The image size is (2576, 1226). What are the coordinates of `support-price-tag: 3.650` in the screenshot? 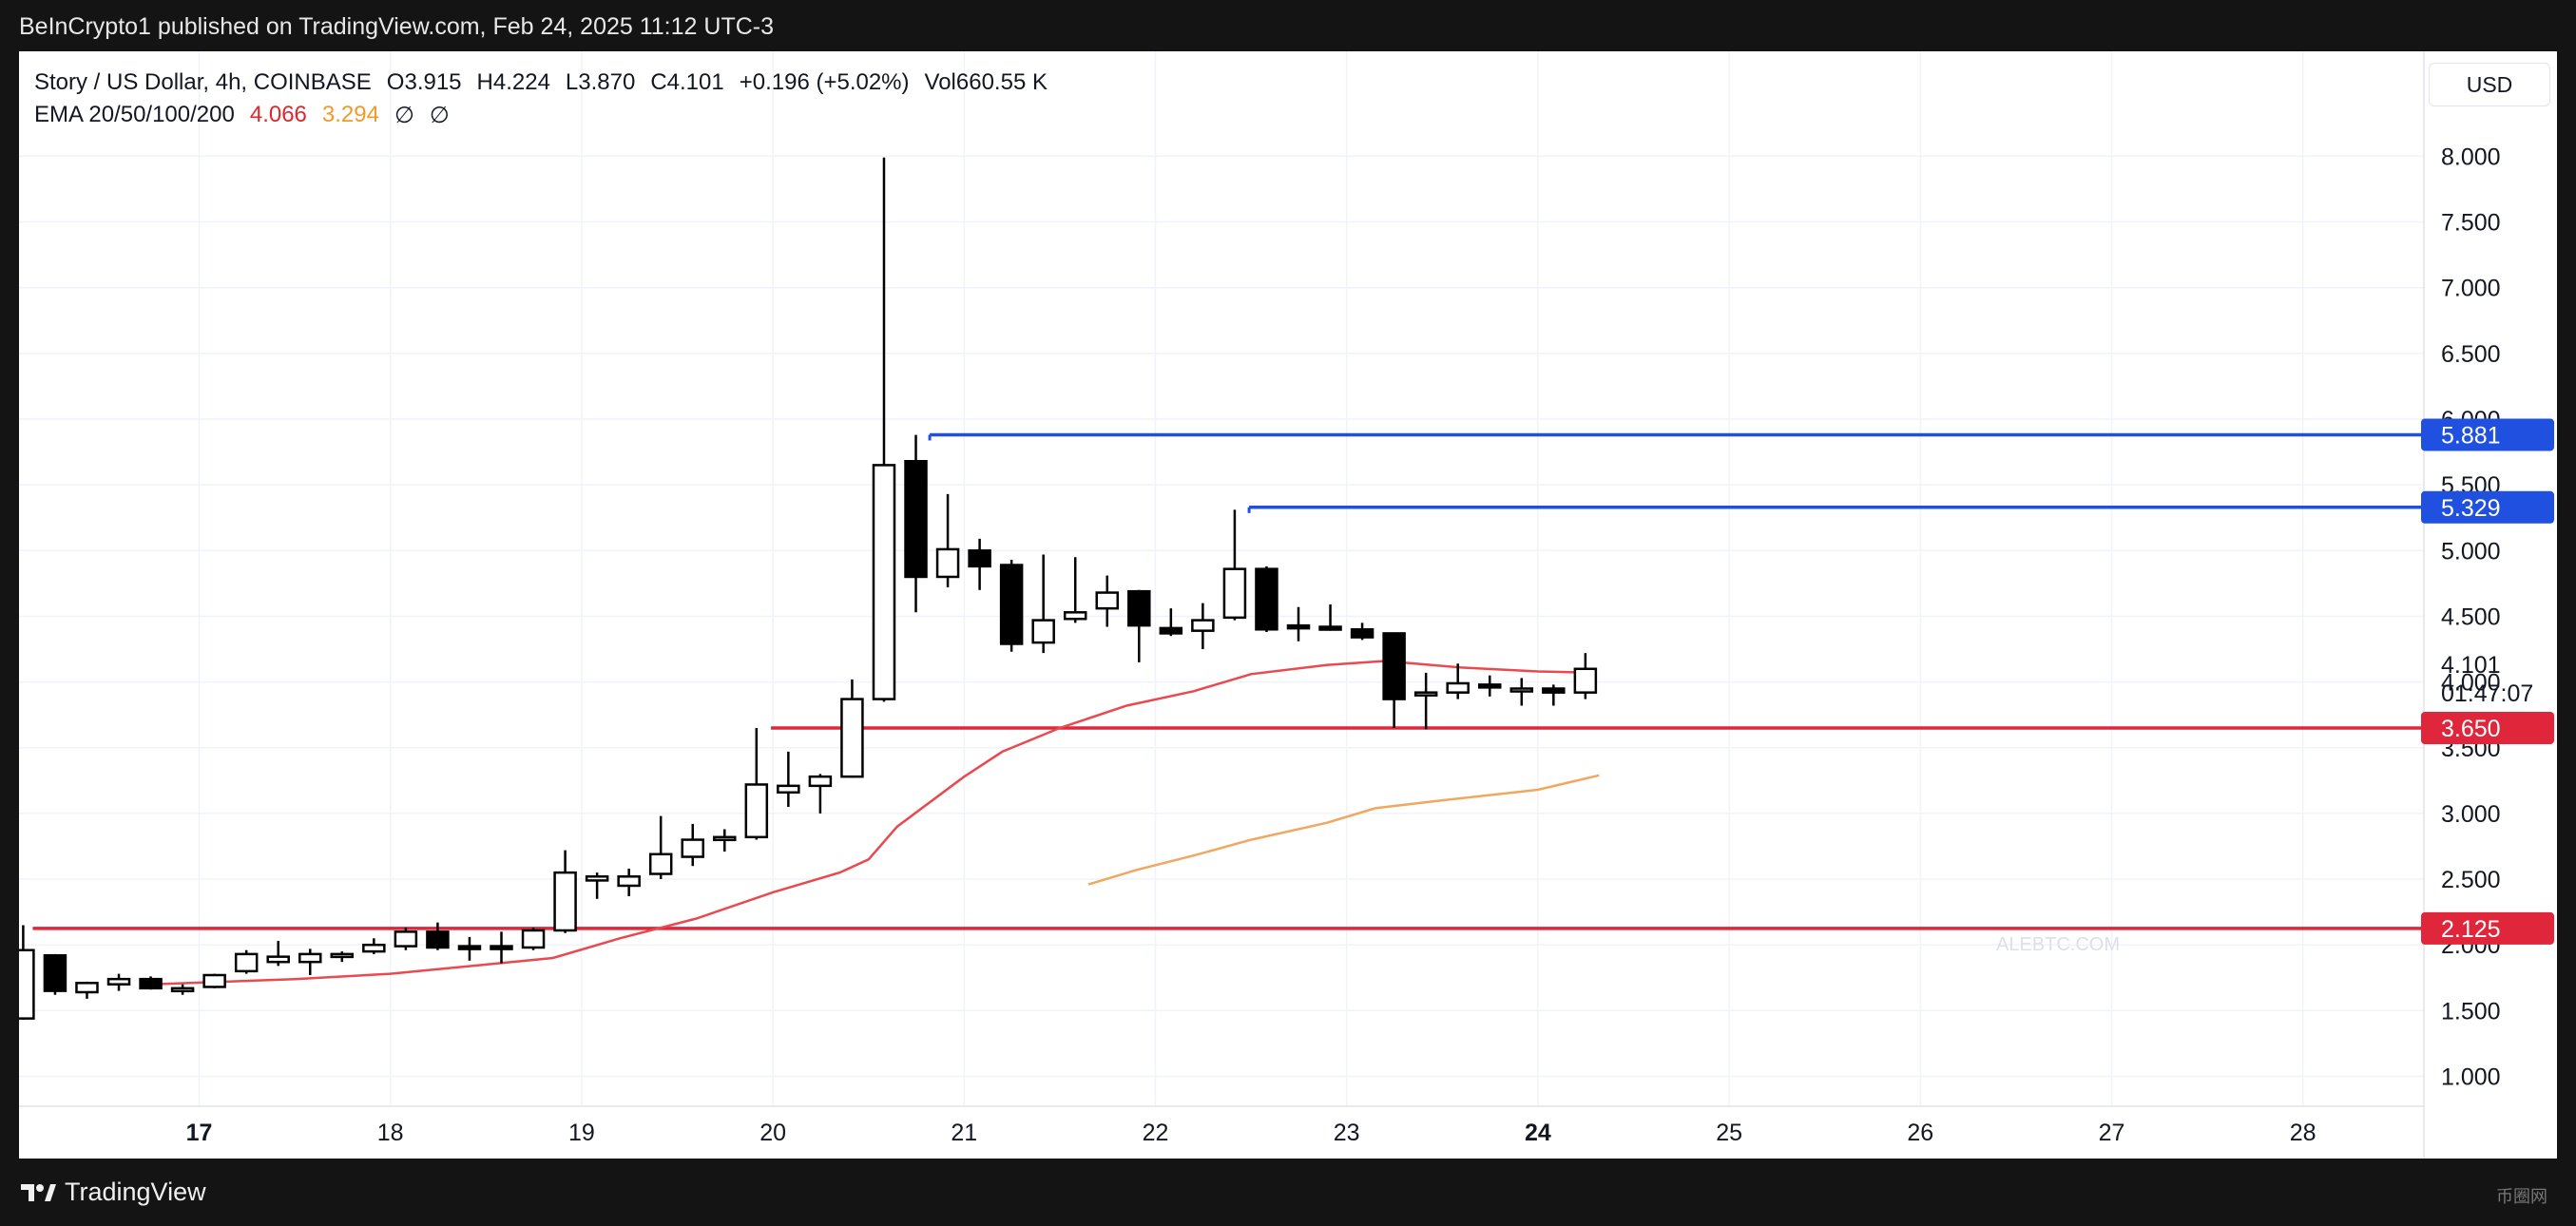 It's located at (2488, 728).